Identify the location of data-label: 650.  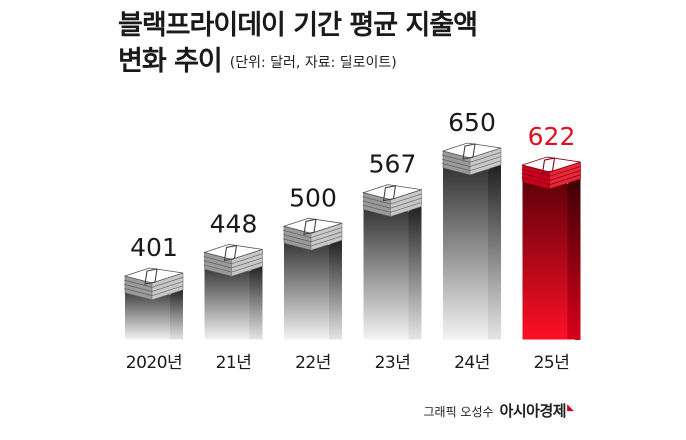
(472, 122).